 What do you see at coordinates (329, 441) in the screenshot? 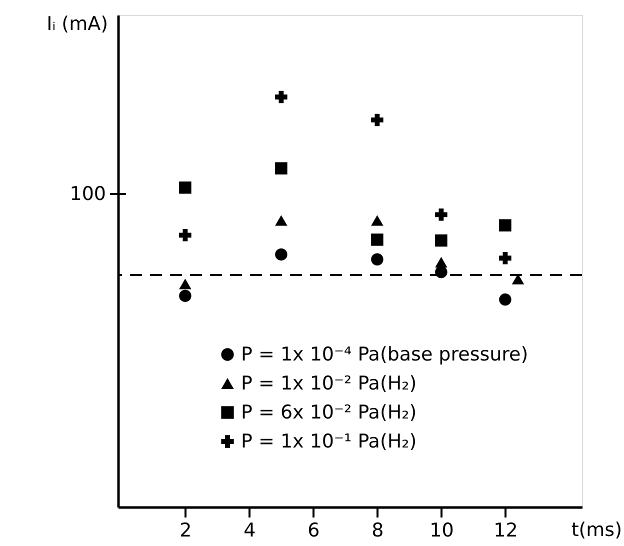
I see `legend-label: P = 1x 10⁻¹ Pa(H₂)` at bounding box center [329, 441].